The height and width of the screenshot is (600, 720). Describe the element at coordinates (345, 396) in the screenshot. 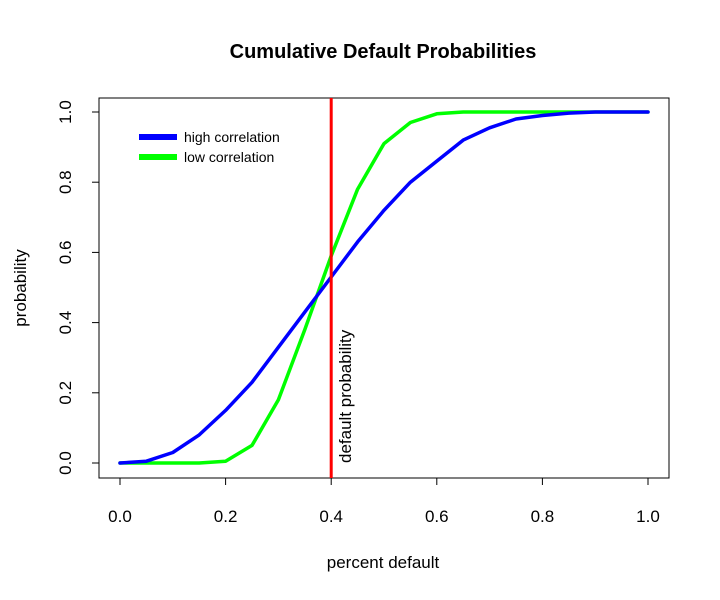

I see `default-probability-label: default probability` at that location.